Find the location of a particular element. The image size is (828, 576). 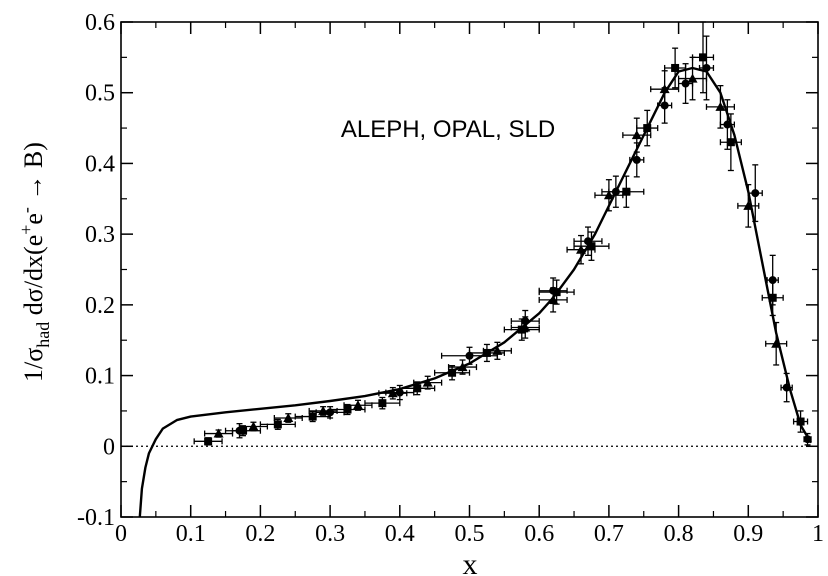

y-tick-label: 0.2 is located at coordinates (100, 306).